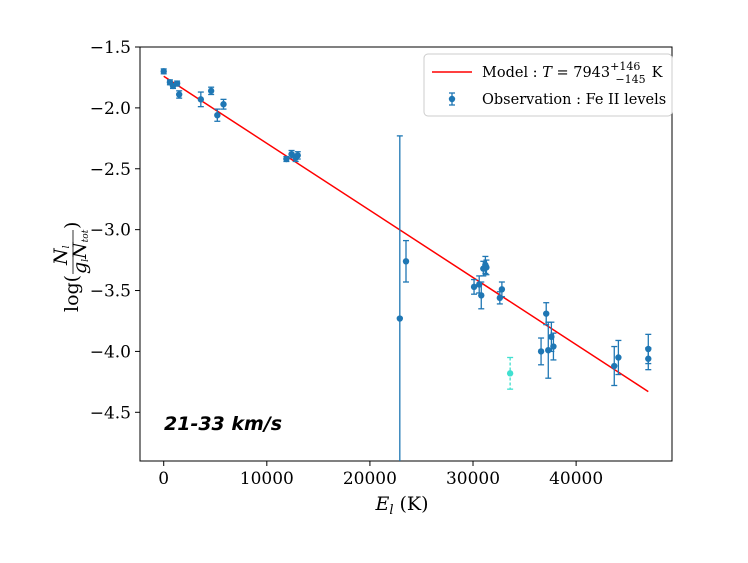  What do you see at coordinates (223, 424) in the screenshot?
I see `velocity-annotation: 21-33 km/s` at bounding box center [223, 424].